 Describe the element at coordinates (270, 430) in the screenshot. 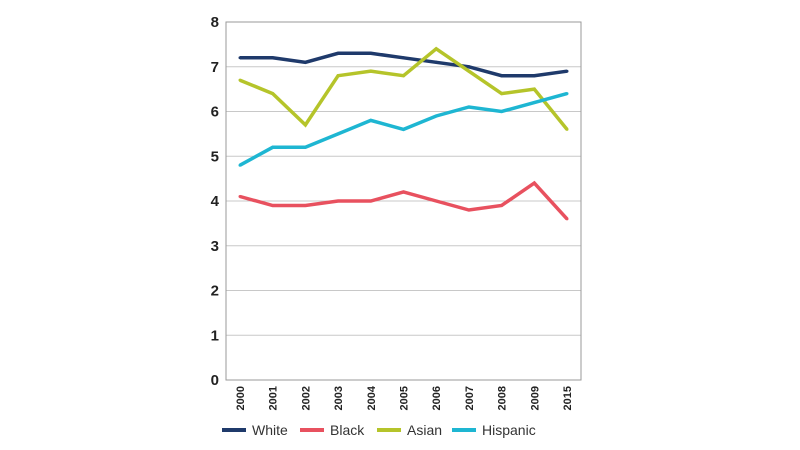

I see `legend-label: White` at that location.